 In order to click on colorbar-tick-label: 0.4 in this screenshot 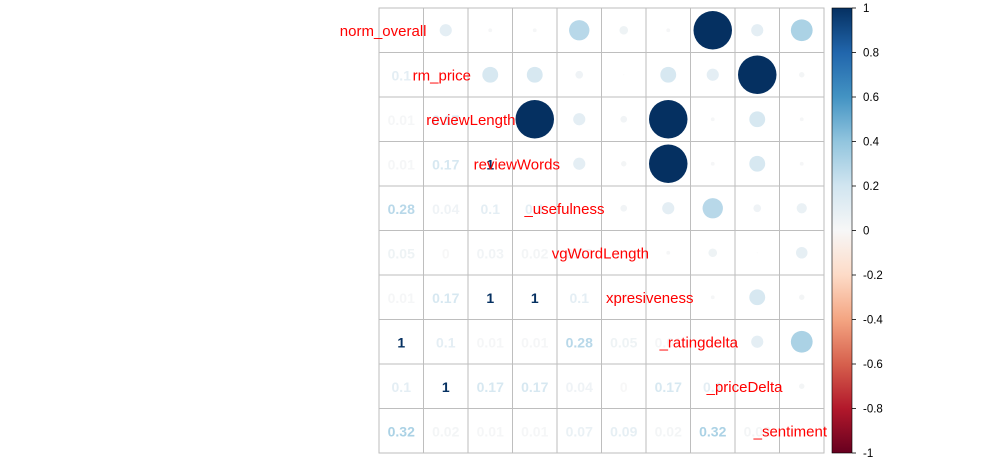, I will do `click(871, 143)`.